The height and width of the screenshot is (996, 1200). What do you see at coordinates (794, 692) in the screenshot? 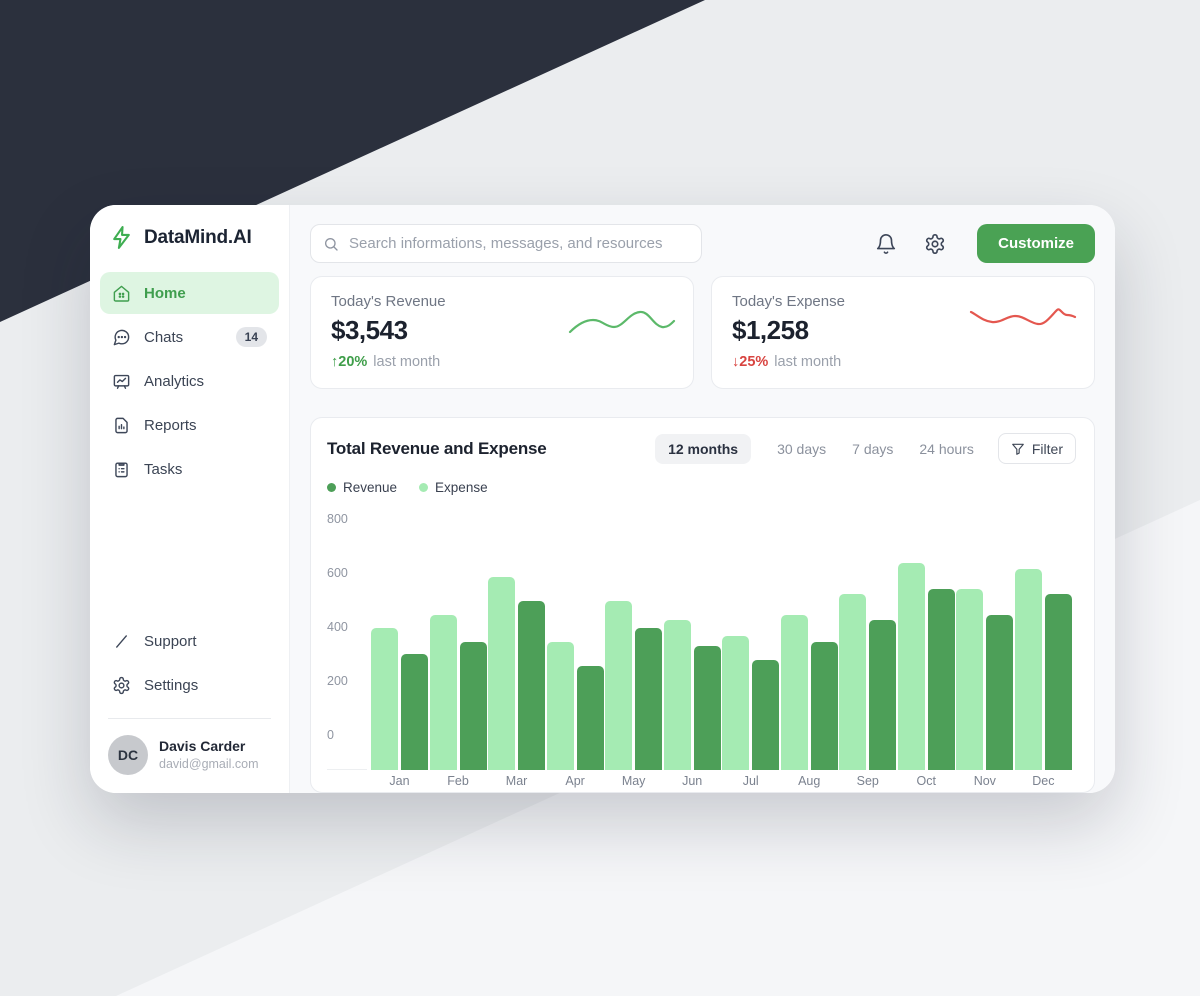
I see `bar-expense-aug` at bounding box center [794, 692].